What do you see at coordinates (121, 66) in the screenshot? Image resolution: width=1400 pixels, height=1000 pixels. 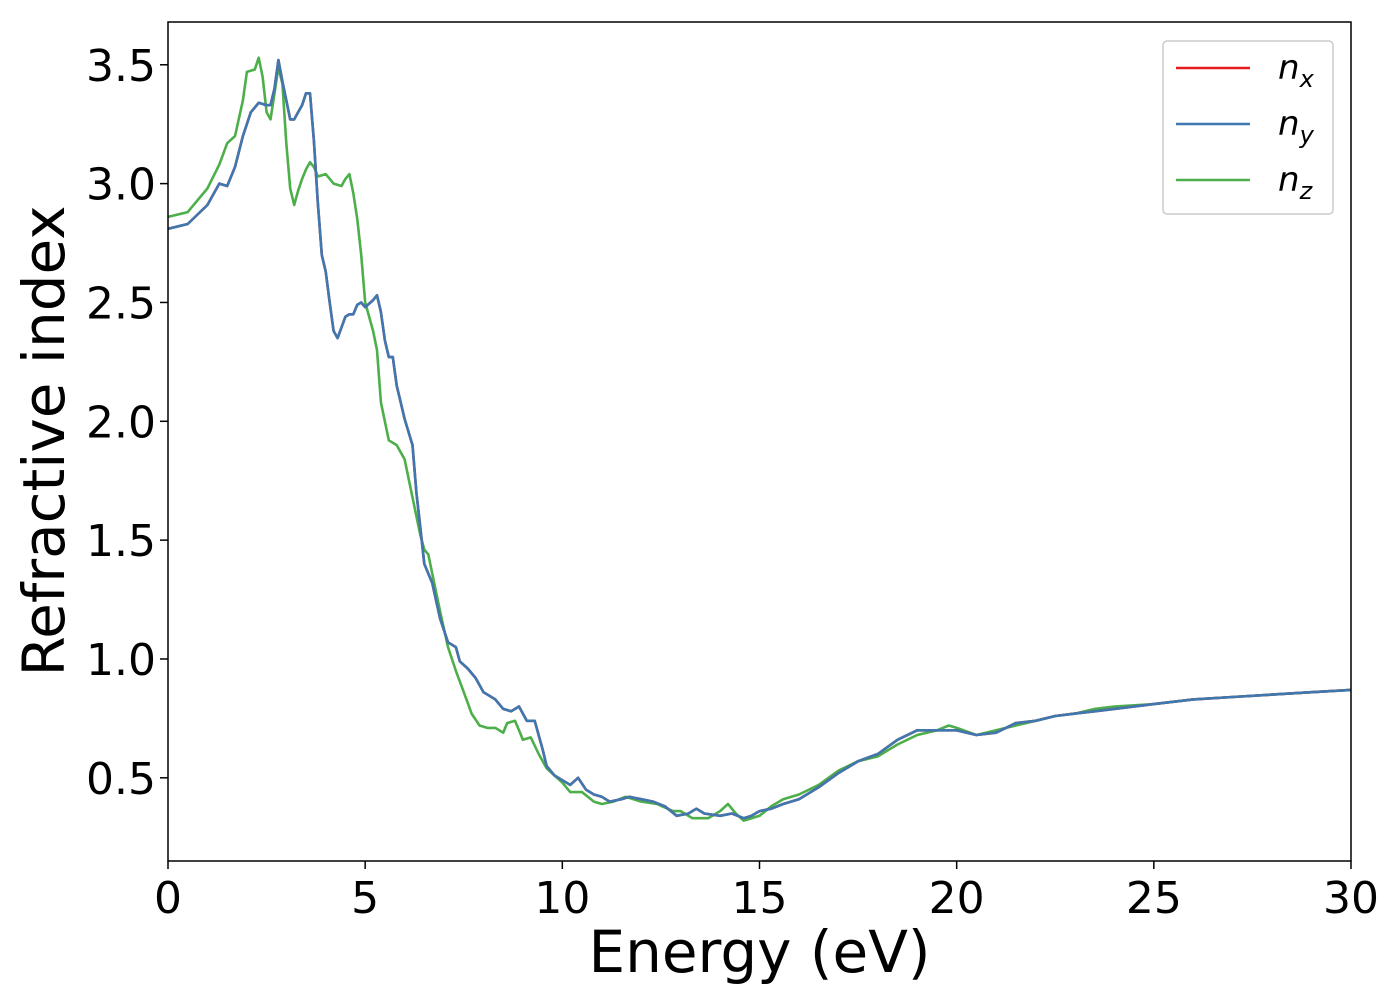 I see `y-tick-label: 3.5` at bounding box center [121, 66].